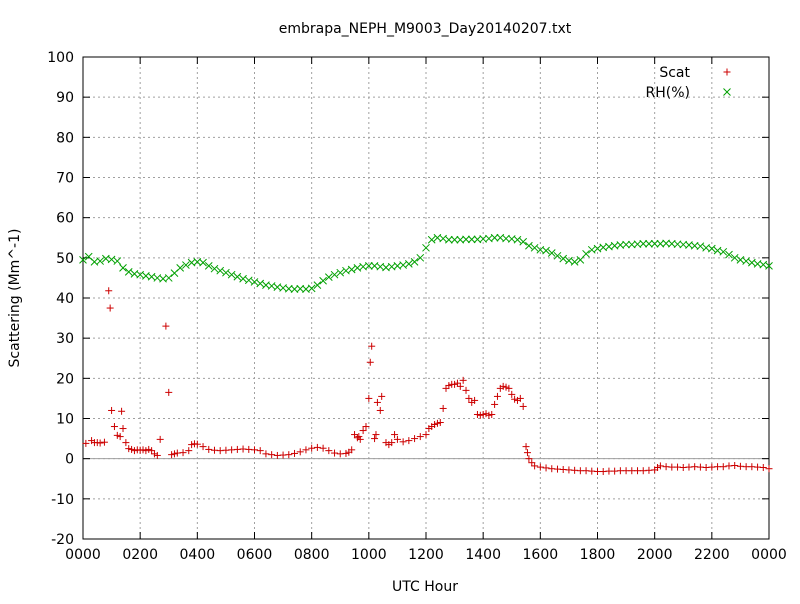  What do you see at coordinates (83, 555) in the screenshot?
I see `x-tick-label: 0000` at bounding box center [83, 555].